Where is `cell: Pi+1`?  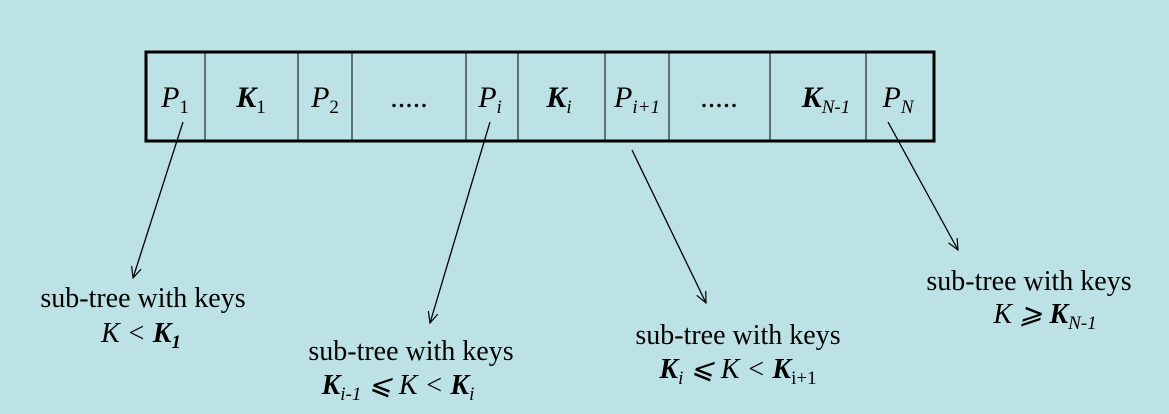
cell: Pi+1 is located at coordinates (636, 99).